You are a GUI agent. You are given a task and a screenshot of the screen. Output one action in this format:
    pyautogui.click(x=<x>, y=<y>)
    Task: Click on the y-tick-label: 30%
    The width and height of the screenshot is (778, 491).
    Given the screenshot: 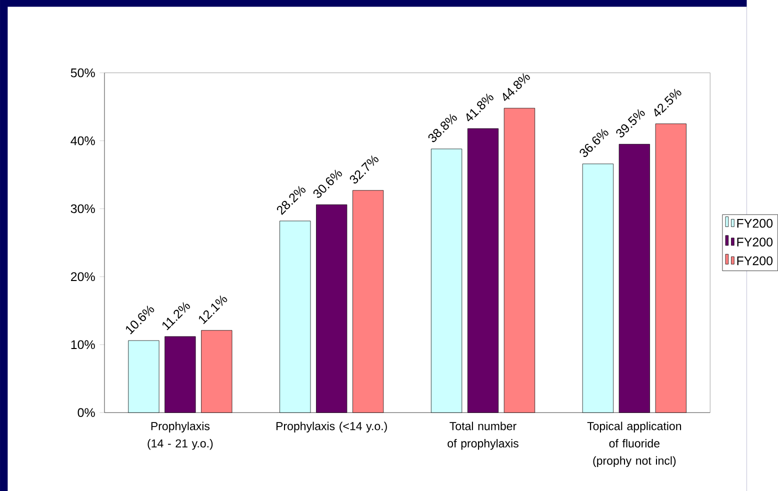 What is the action you would take?
    pyautogui.click(x=82, y=208)
    